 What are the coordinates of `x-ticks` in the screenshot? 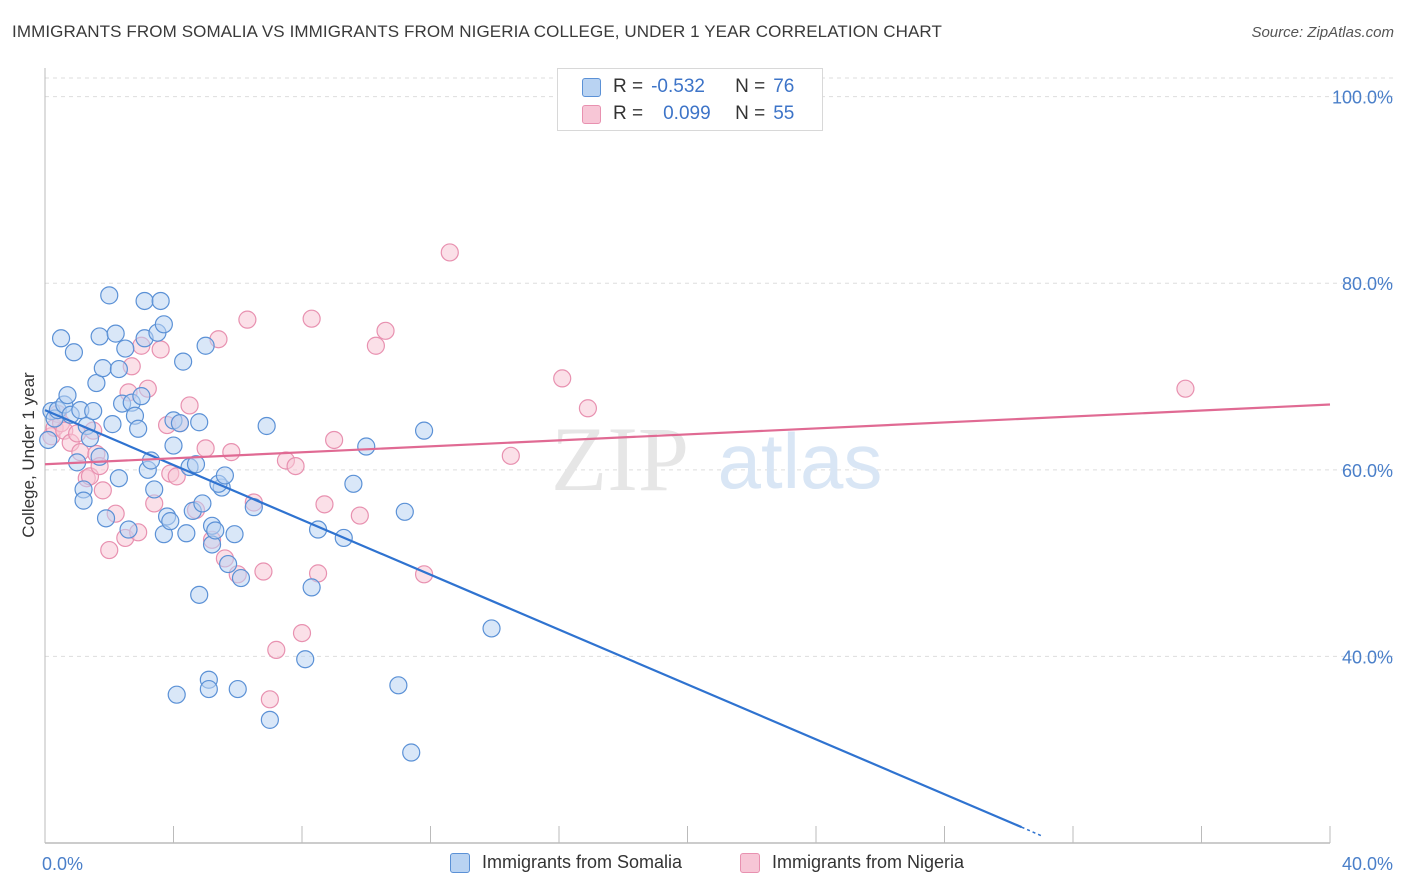 It's located at (687, 834).